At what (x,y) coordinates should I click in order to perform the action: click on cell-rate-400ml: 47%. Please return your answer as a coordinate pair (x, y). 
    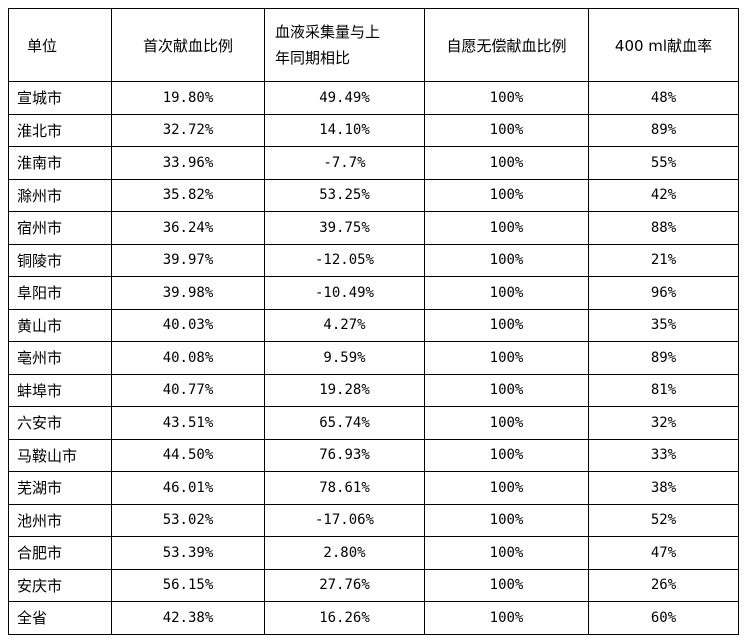
    Looking at the image, I should click on (663, 553).